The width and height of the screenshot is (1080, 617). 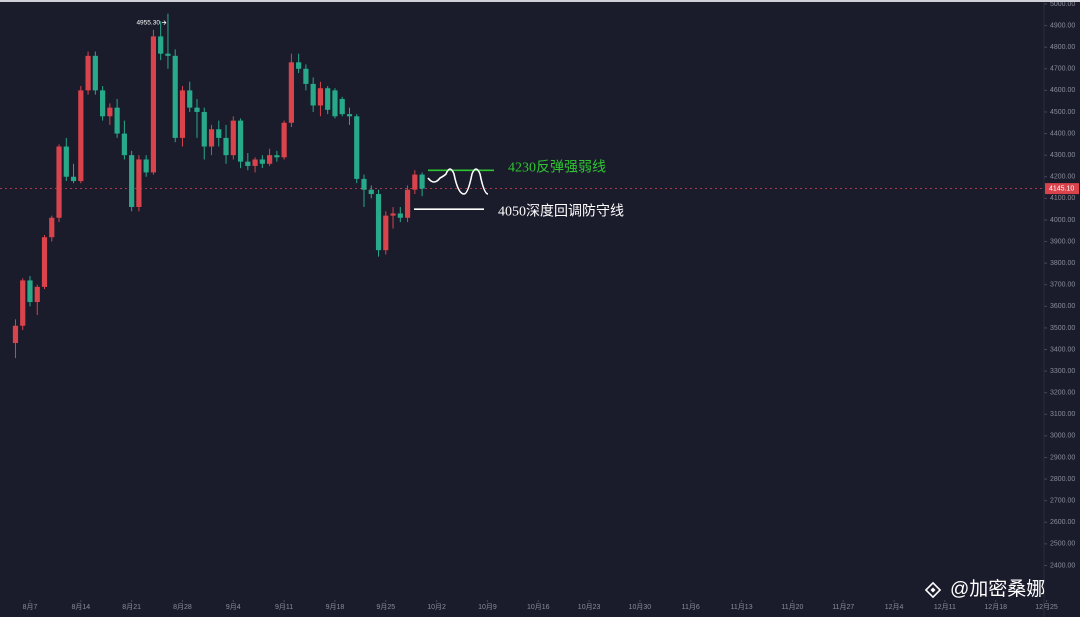 What do you see at coordinates (933, 590) in the screenshot?
I see `watermark-logo` at bounding box center [933, 590].